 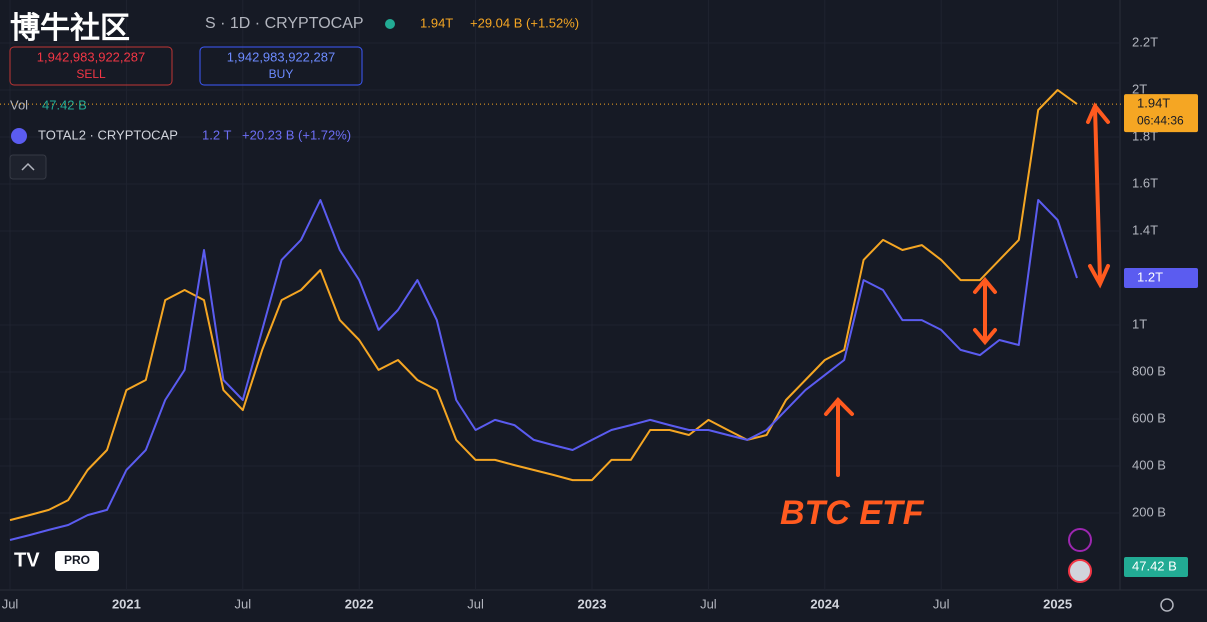 I want to click on buy-button, so click(x=281, y=66).